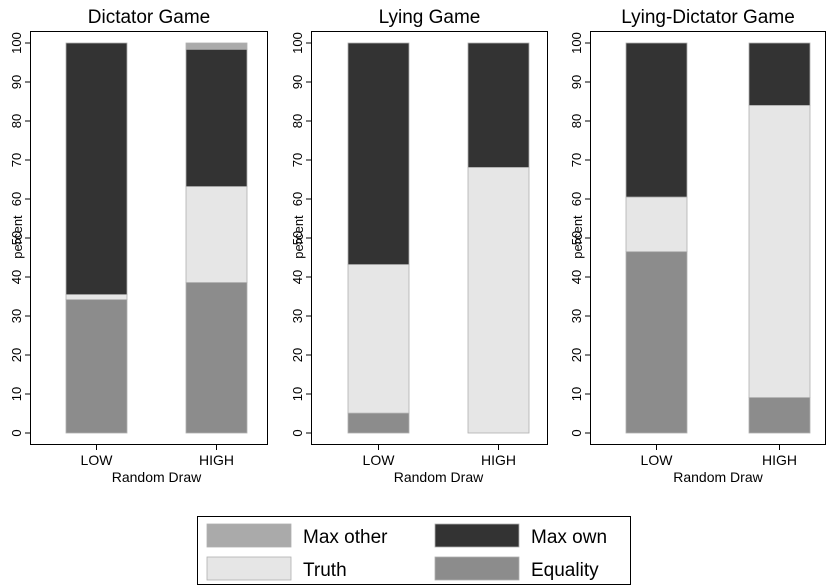 This screenshot has width=826, height=585. I want to click on chart-title: Lying-Dictator Game, so click(708, 17).